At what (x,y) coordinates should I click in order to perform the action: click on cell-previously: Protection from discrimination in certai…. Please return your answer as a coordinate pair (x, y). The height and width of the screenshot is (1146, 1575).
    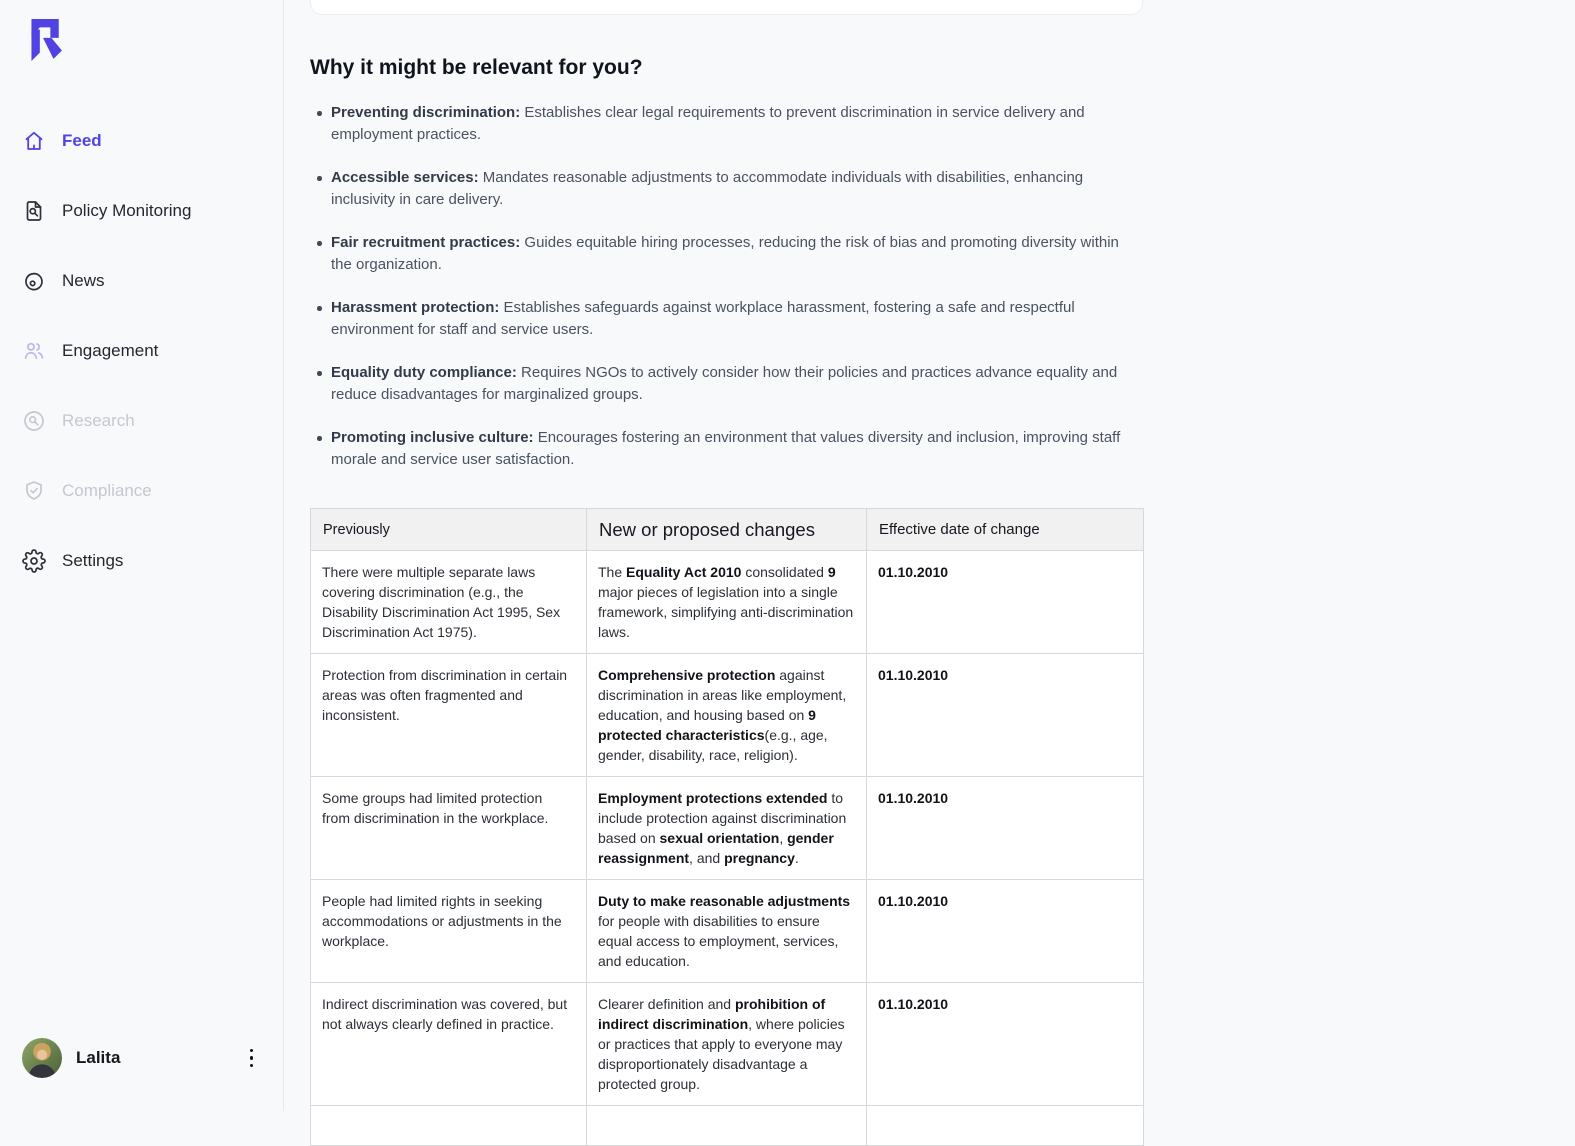
    Looking at the image, I should click on (448, 715).